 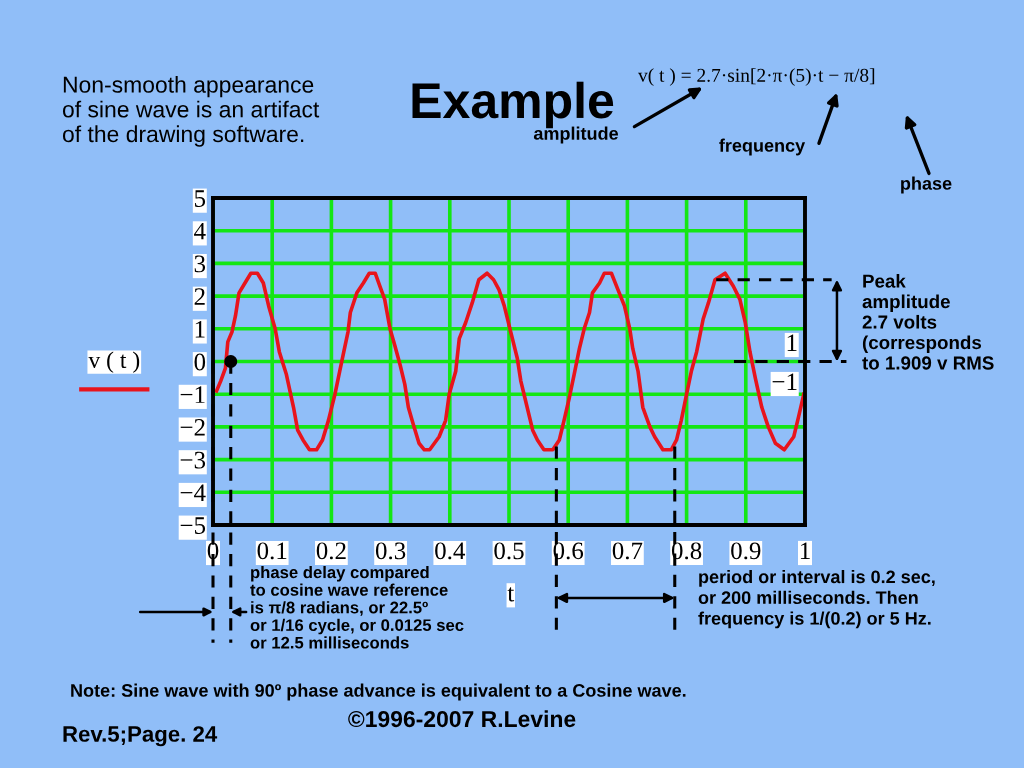 What do you see at coordinates (193, 525) in the screenshot?
I see `y-tick-label: −5` at bounding box center [193, 525].